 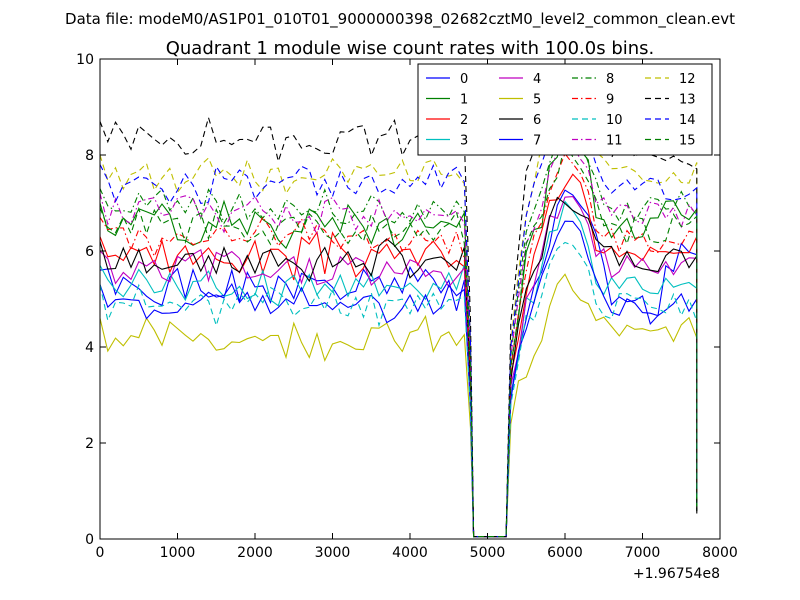 I want to click on legend-label: 11, so click(x=614, y=141).